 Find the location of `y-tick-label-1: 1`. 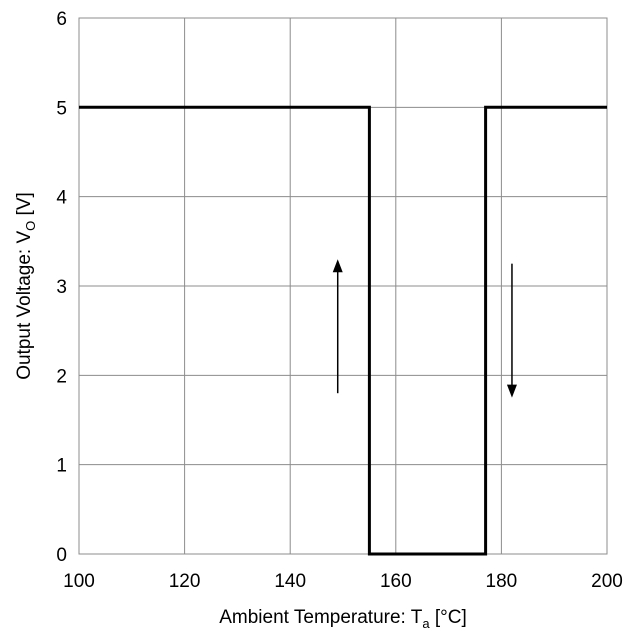

y-tick-label-1: 1 is located at coordinates (61, 466).